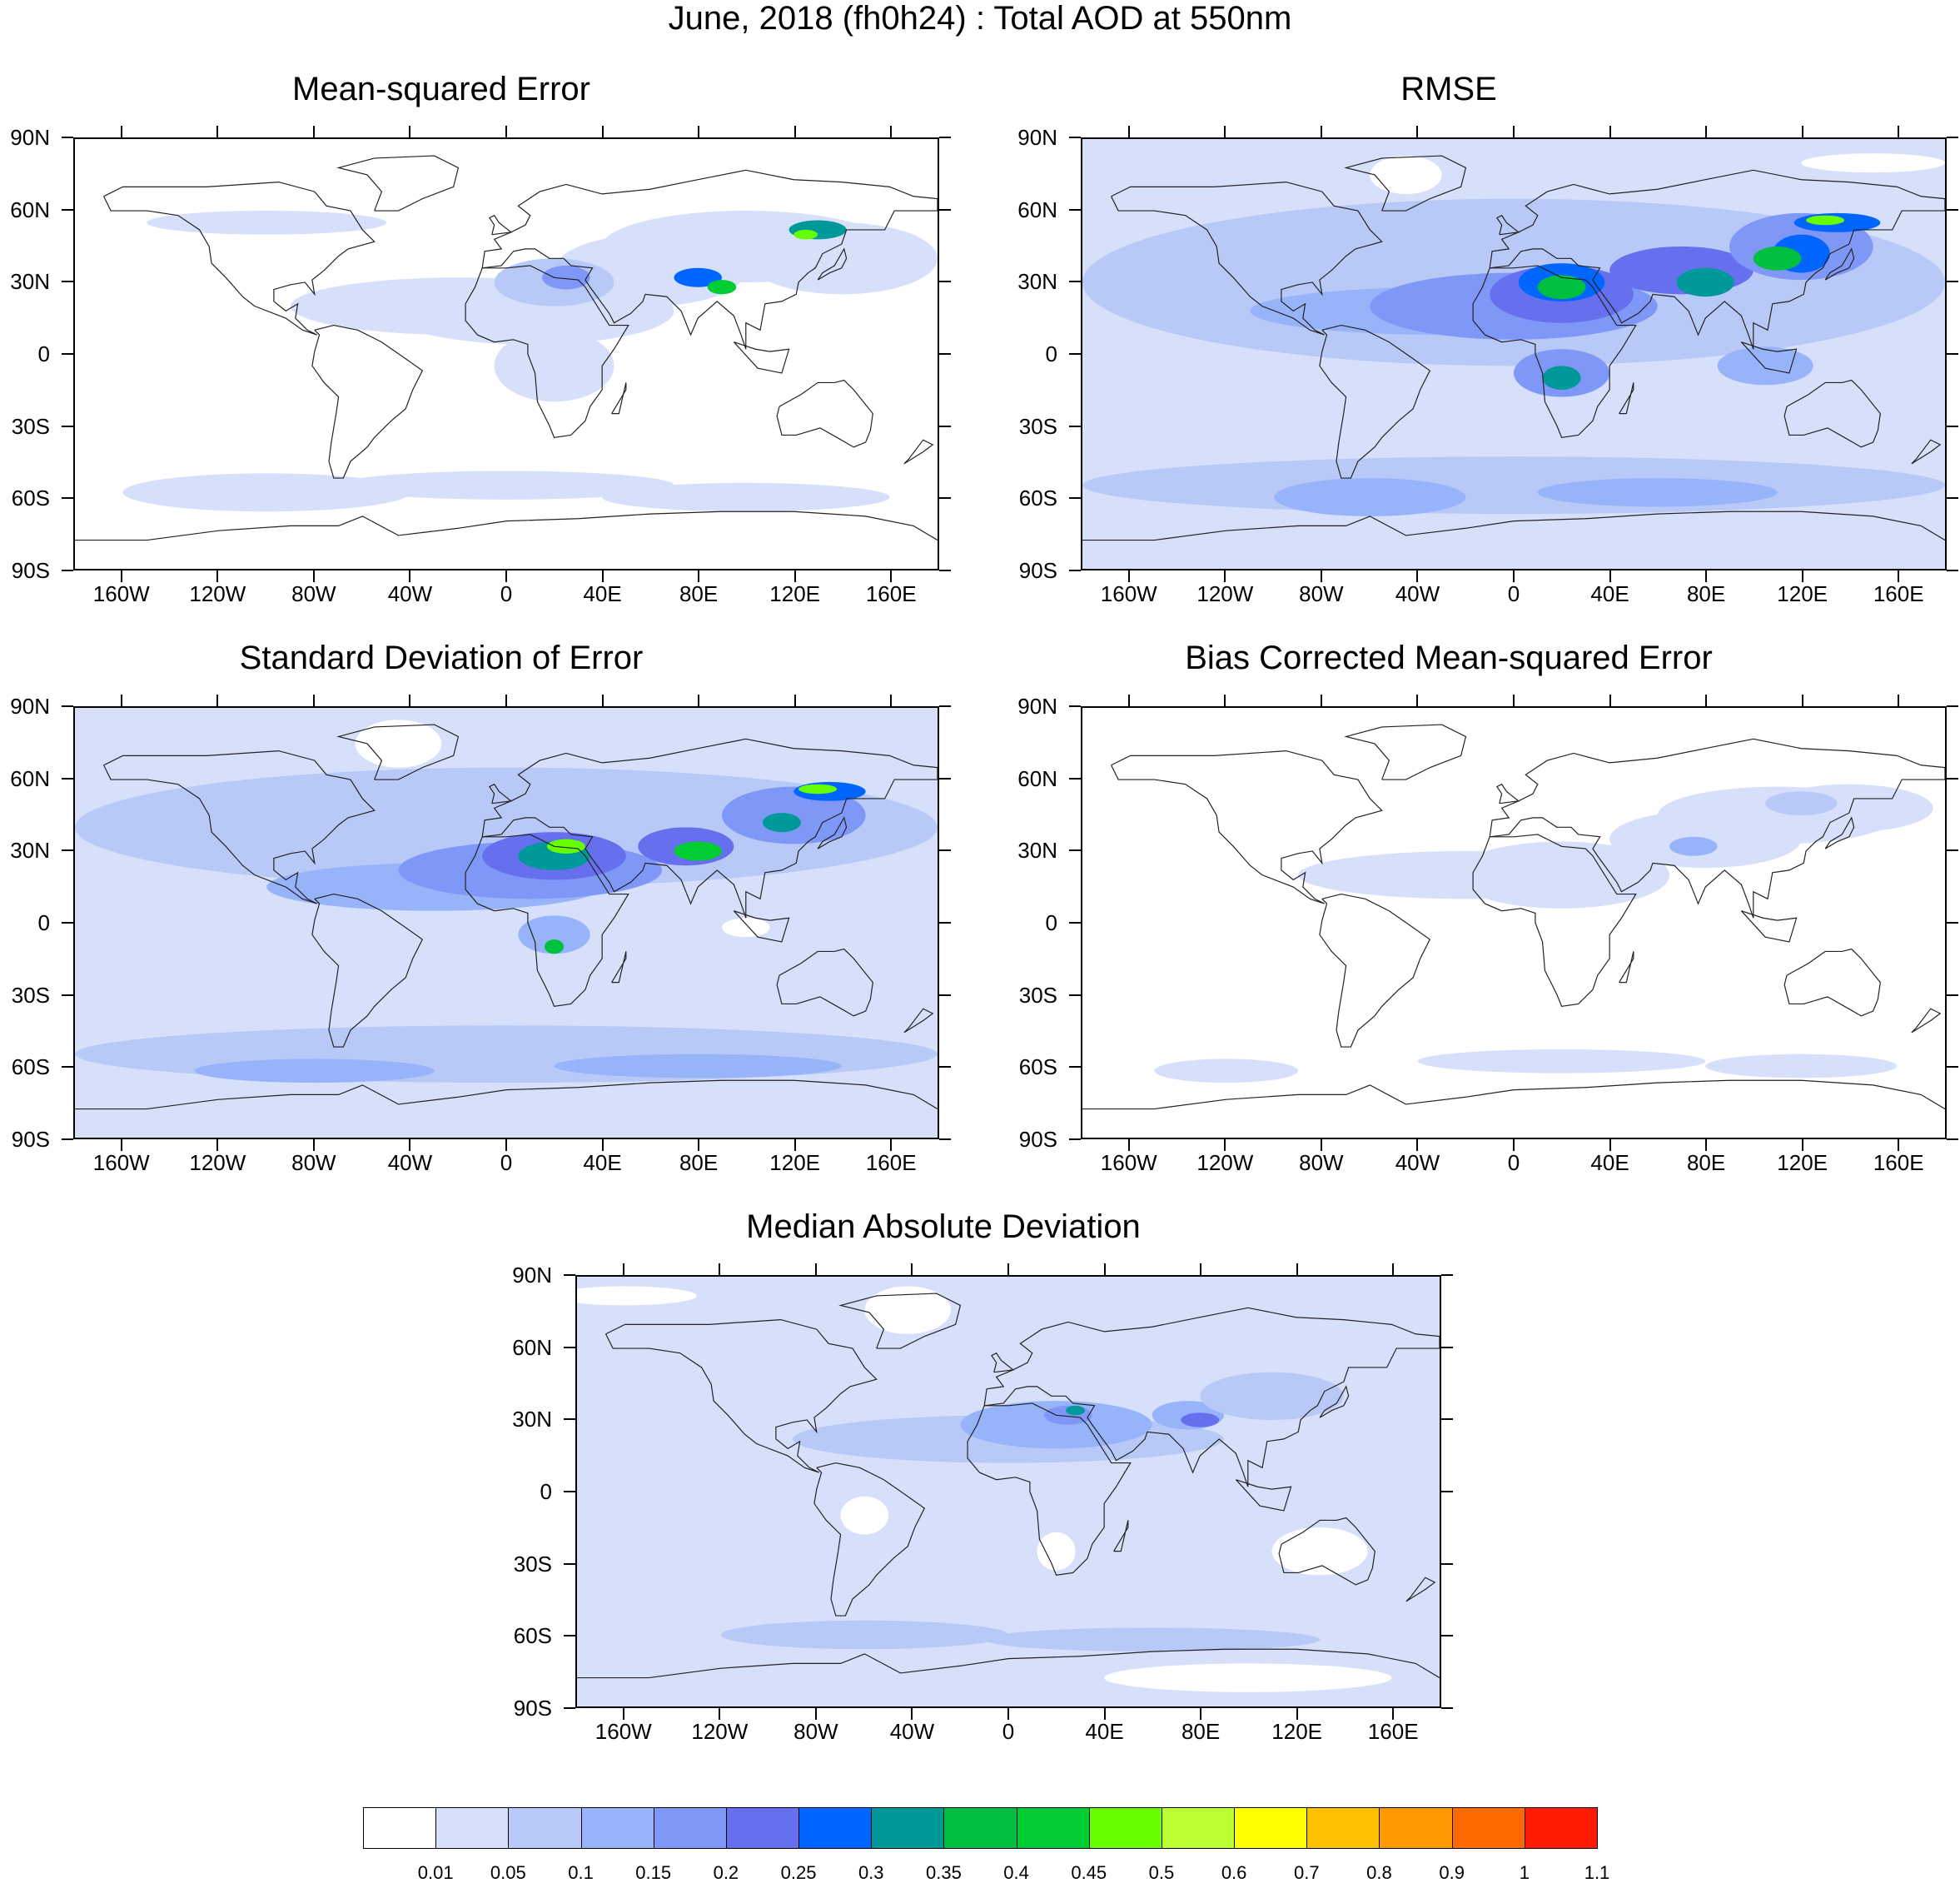 This screenshot has width=1960, height=1883. What do you see at coordinates (699, 1162) in the screenshot?
I see `lon-tick-label: 80E` at bounding box center [699, 1162].